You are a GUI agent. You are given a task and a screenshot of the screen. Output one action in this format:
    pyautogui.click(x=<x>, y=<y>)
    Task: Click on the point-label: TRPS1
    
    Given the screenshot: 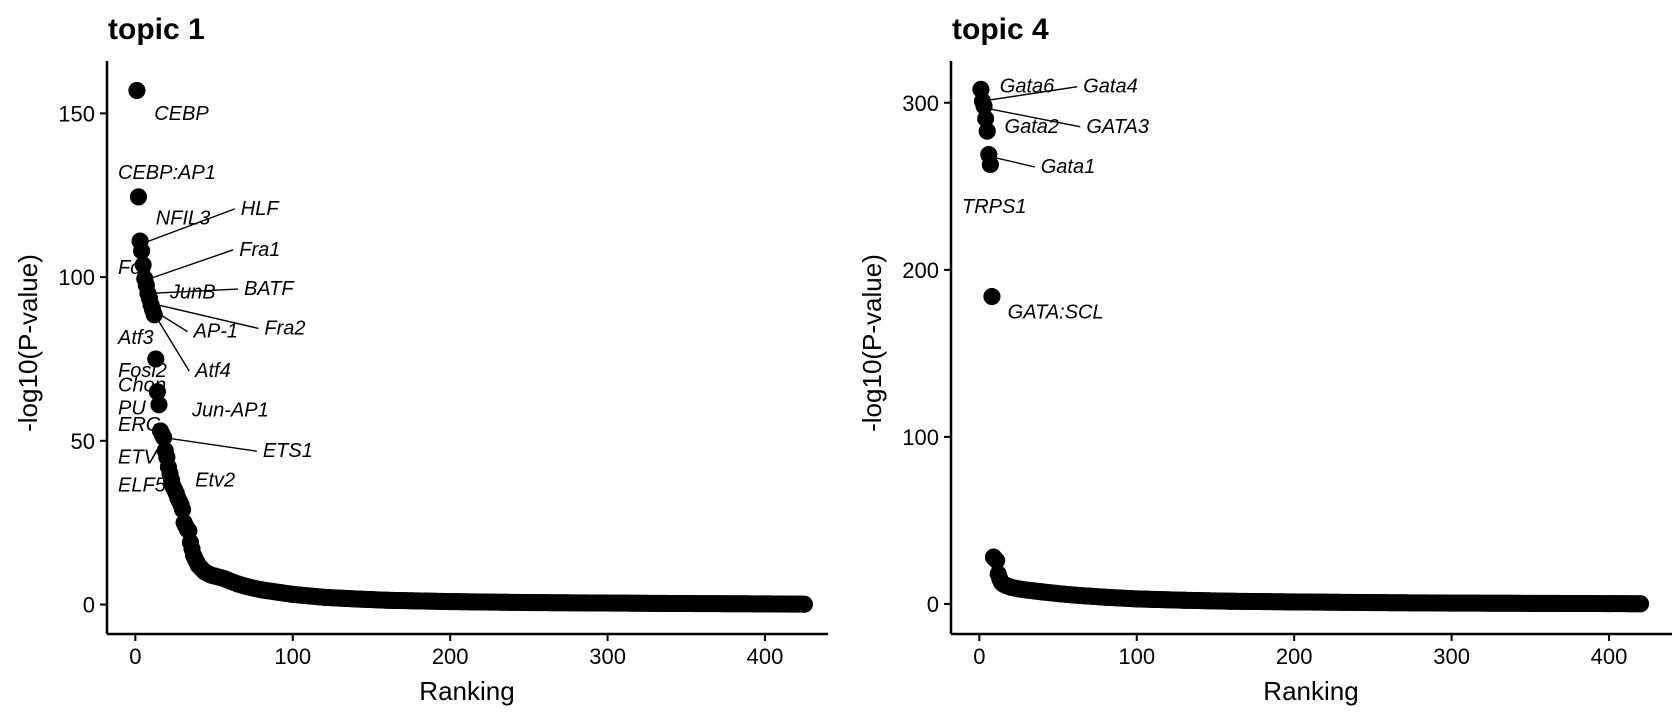 What is the action you would take?
    pyautogui.click(x=994, y=207)
    